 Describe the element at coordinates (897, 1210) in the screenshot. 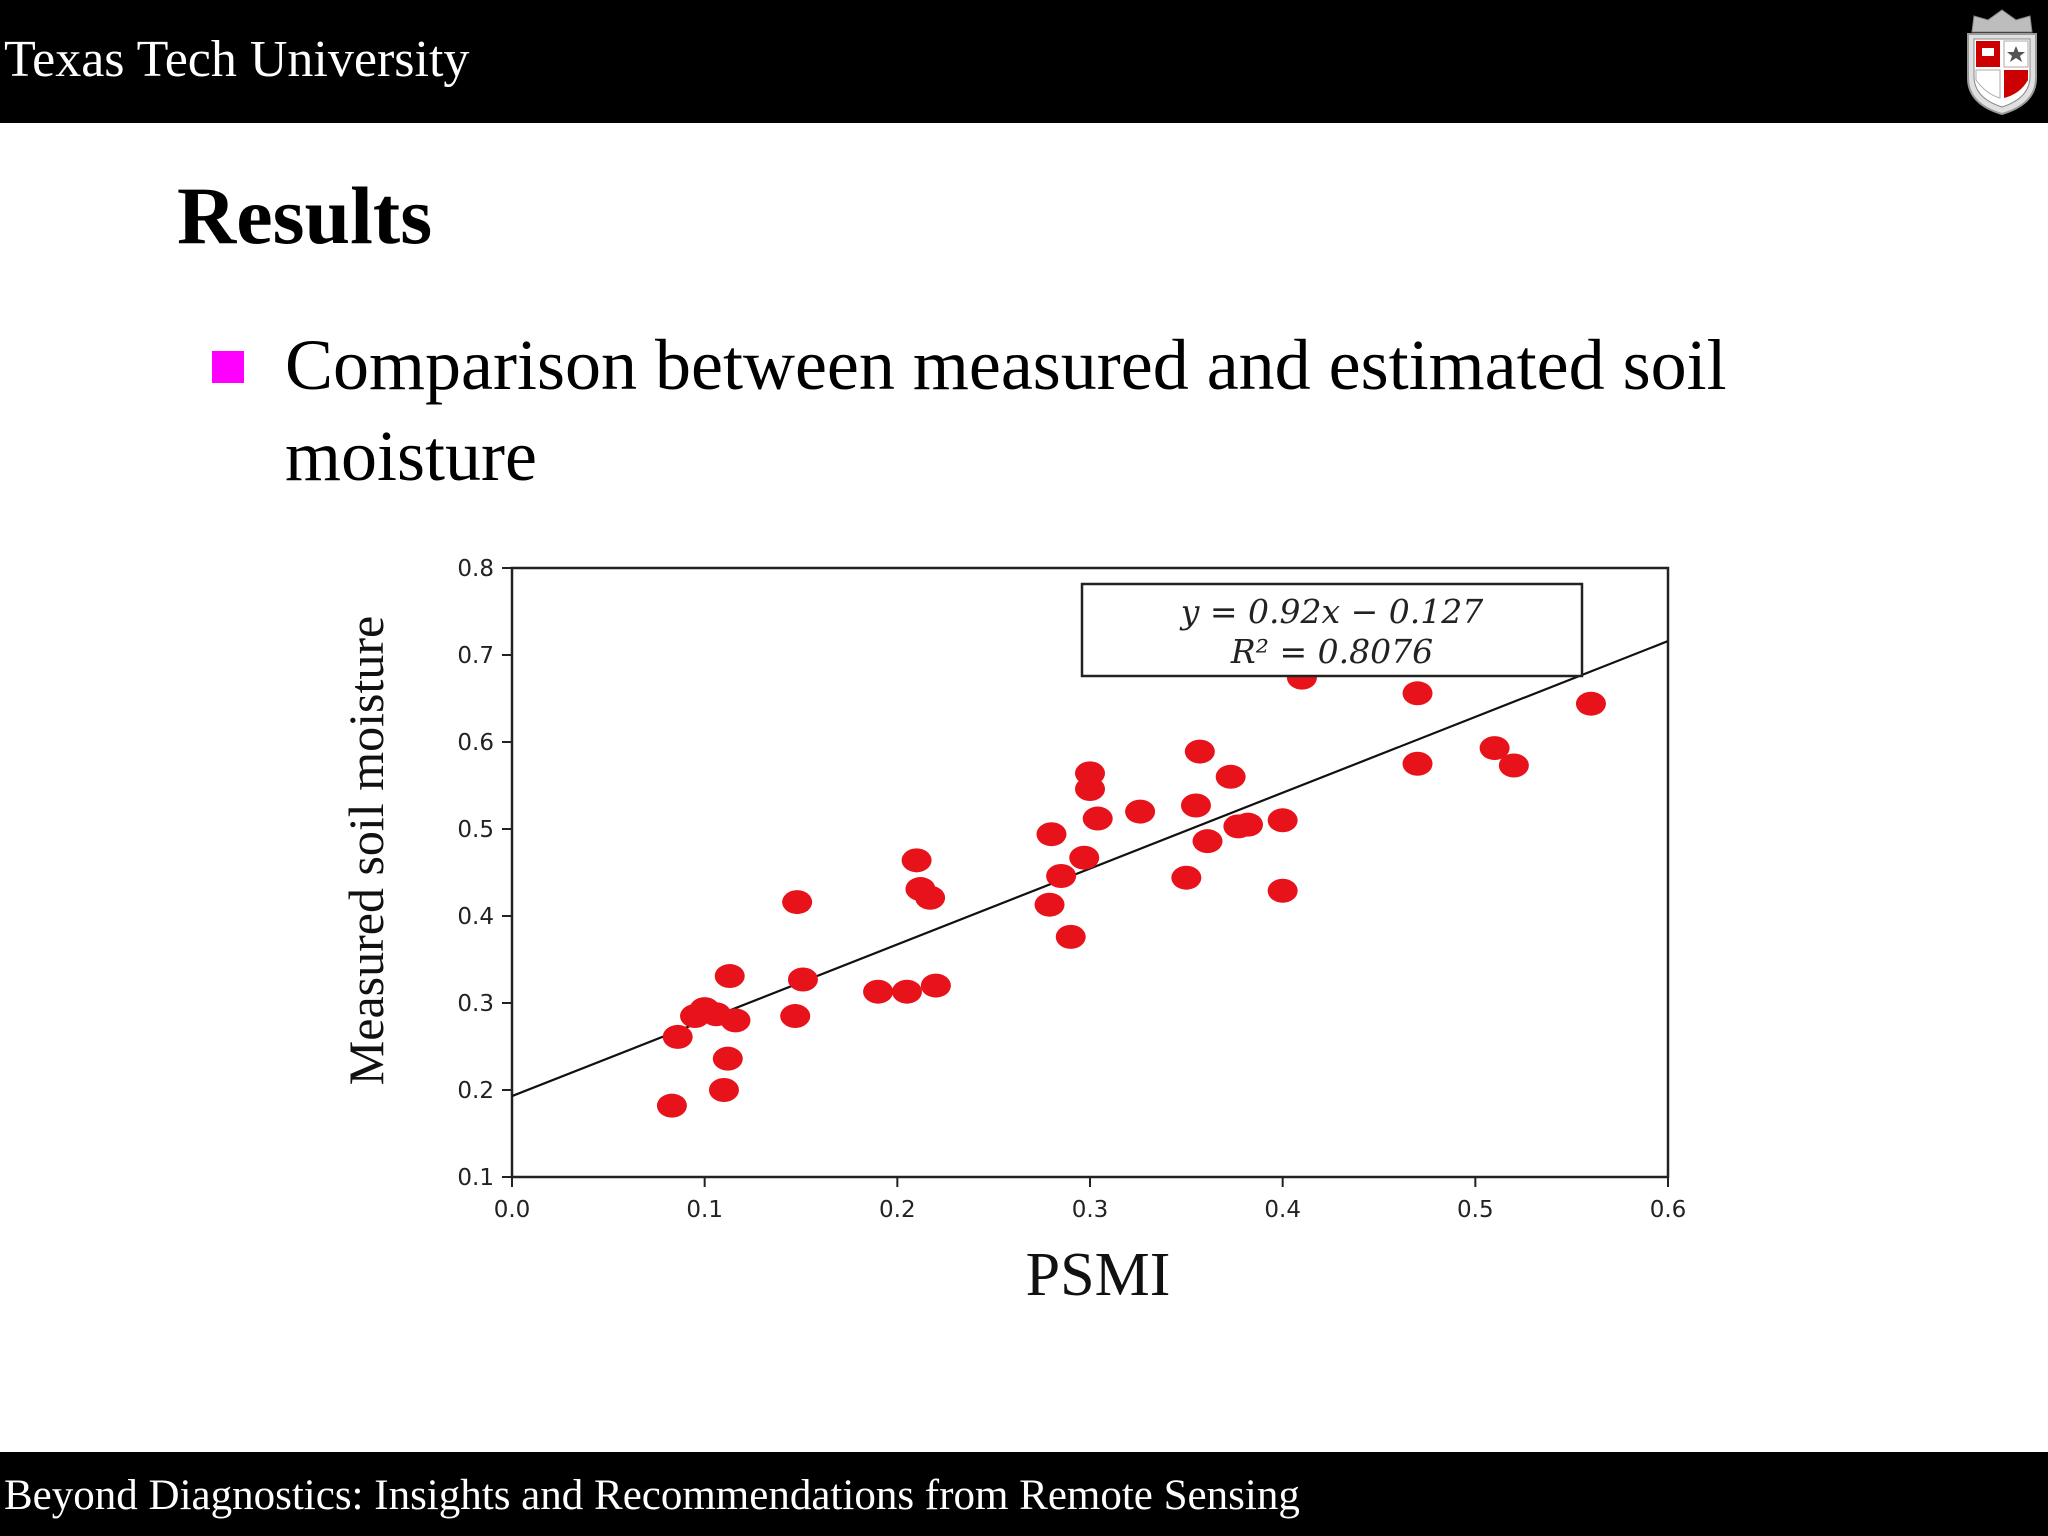

I see `x-tick-label: 0.2` at that location.